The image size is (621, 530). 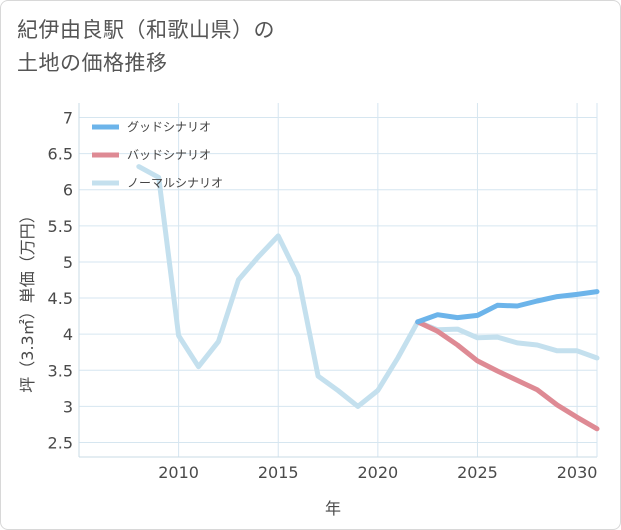 I want to click on chart-title: 紀伊由良駅（和歌山県）の 土地の価格推移, so click(x=146, y=47).